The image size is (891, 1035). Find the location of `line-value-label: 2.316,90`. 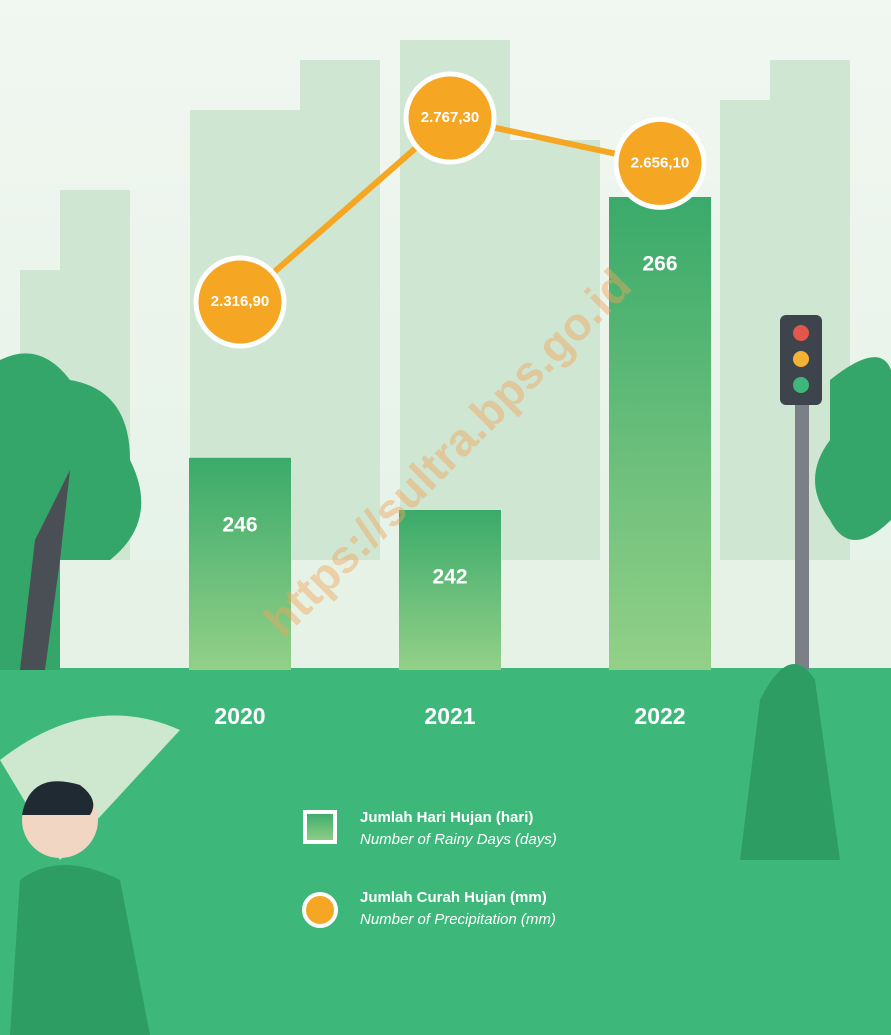

line-value-label: 2.316,90 is located at coordinates (240, 301).